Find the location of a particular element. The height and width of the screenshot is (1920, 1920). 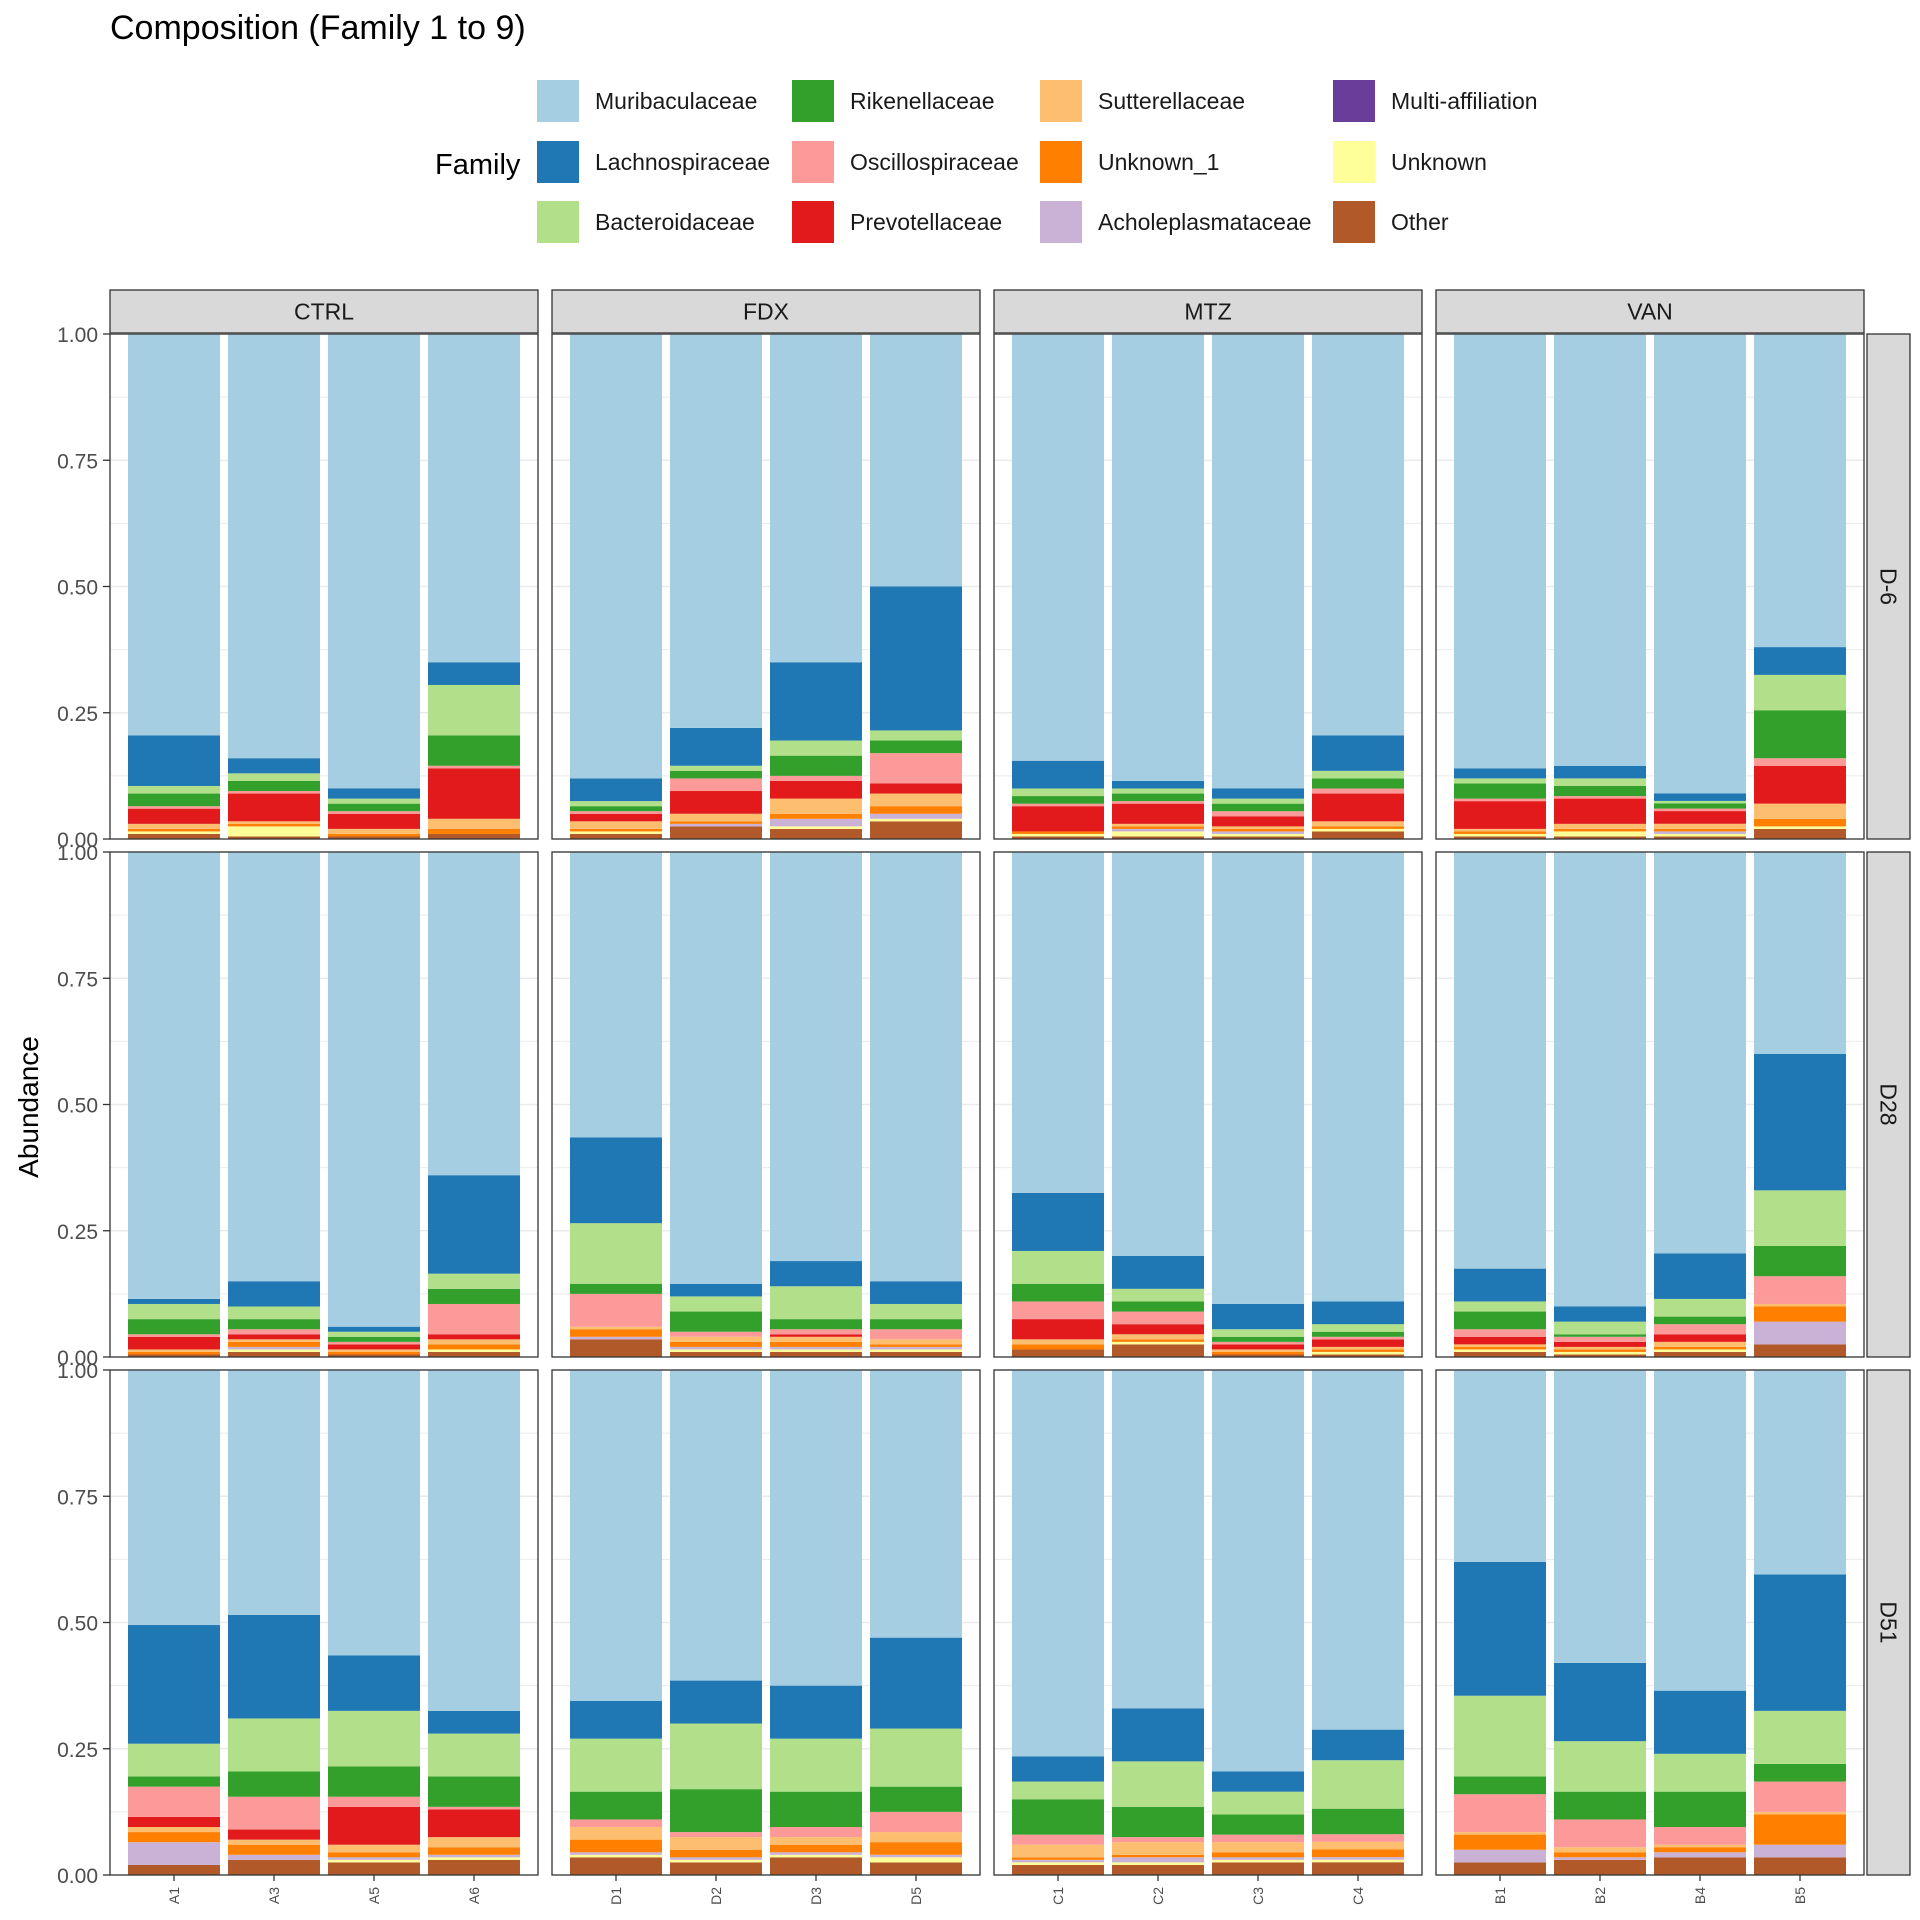

bar-segment-b2-acholeplasmataceae is located at coordinates (1600, 1858).